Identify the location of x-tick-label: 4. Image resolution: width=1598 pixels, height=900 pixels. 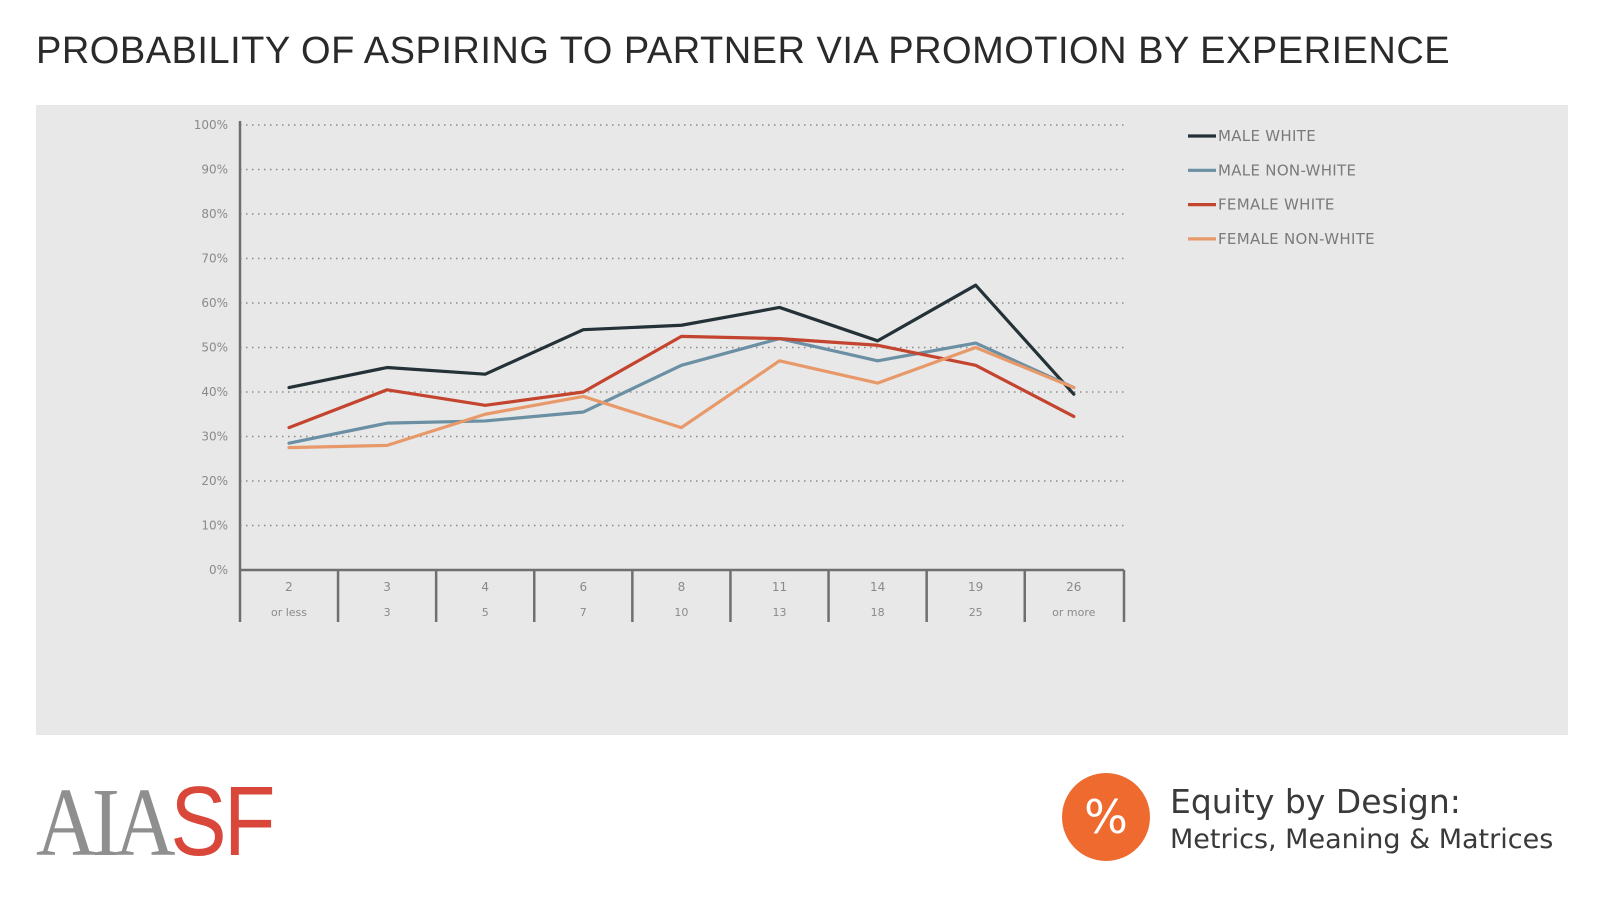
(485, 587).